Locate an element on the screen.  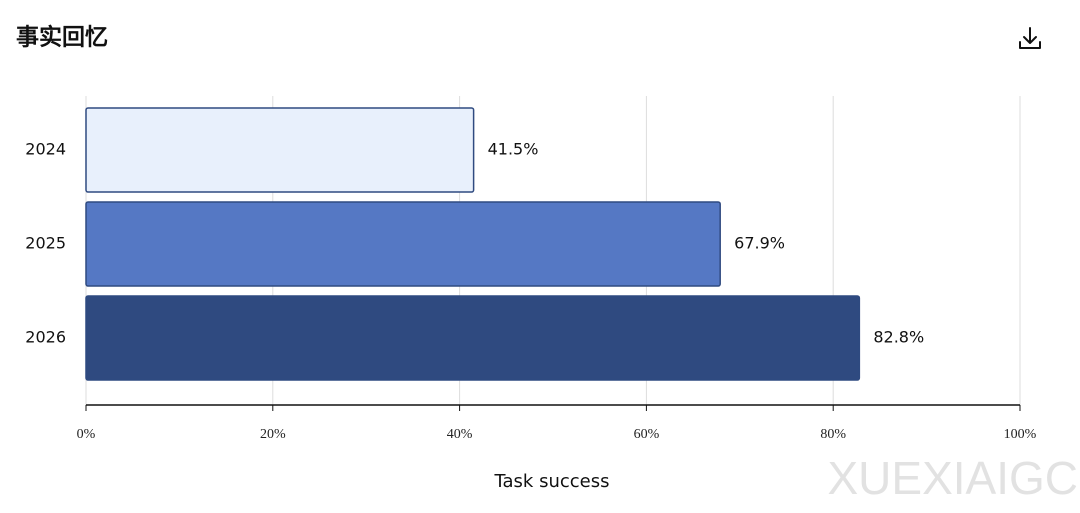
value-label: 82.8% is located at coordinates (898, 337).